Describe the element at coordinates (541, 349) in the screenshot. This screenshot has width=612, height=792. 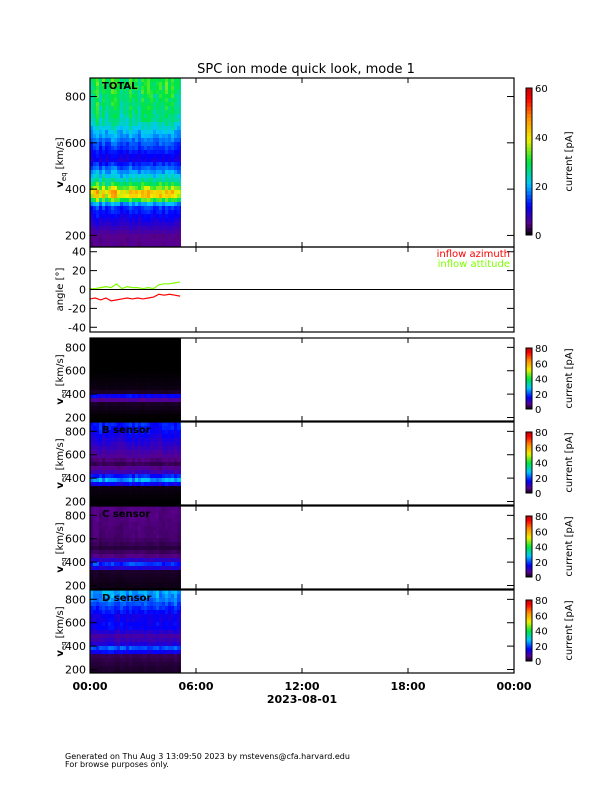
I see `colorbar-tick-label: 80` at that location.